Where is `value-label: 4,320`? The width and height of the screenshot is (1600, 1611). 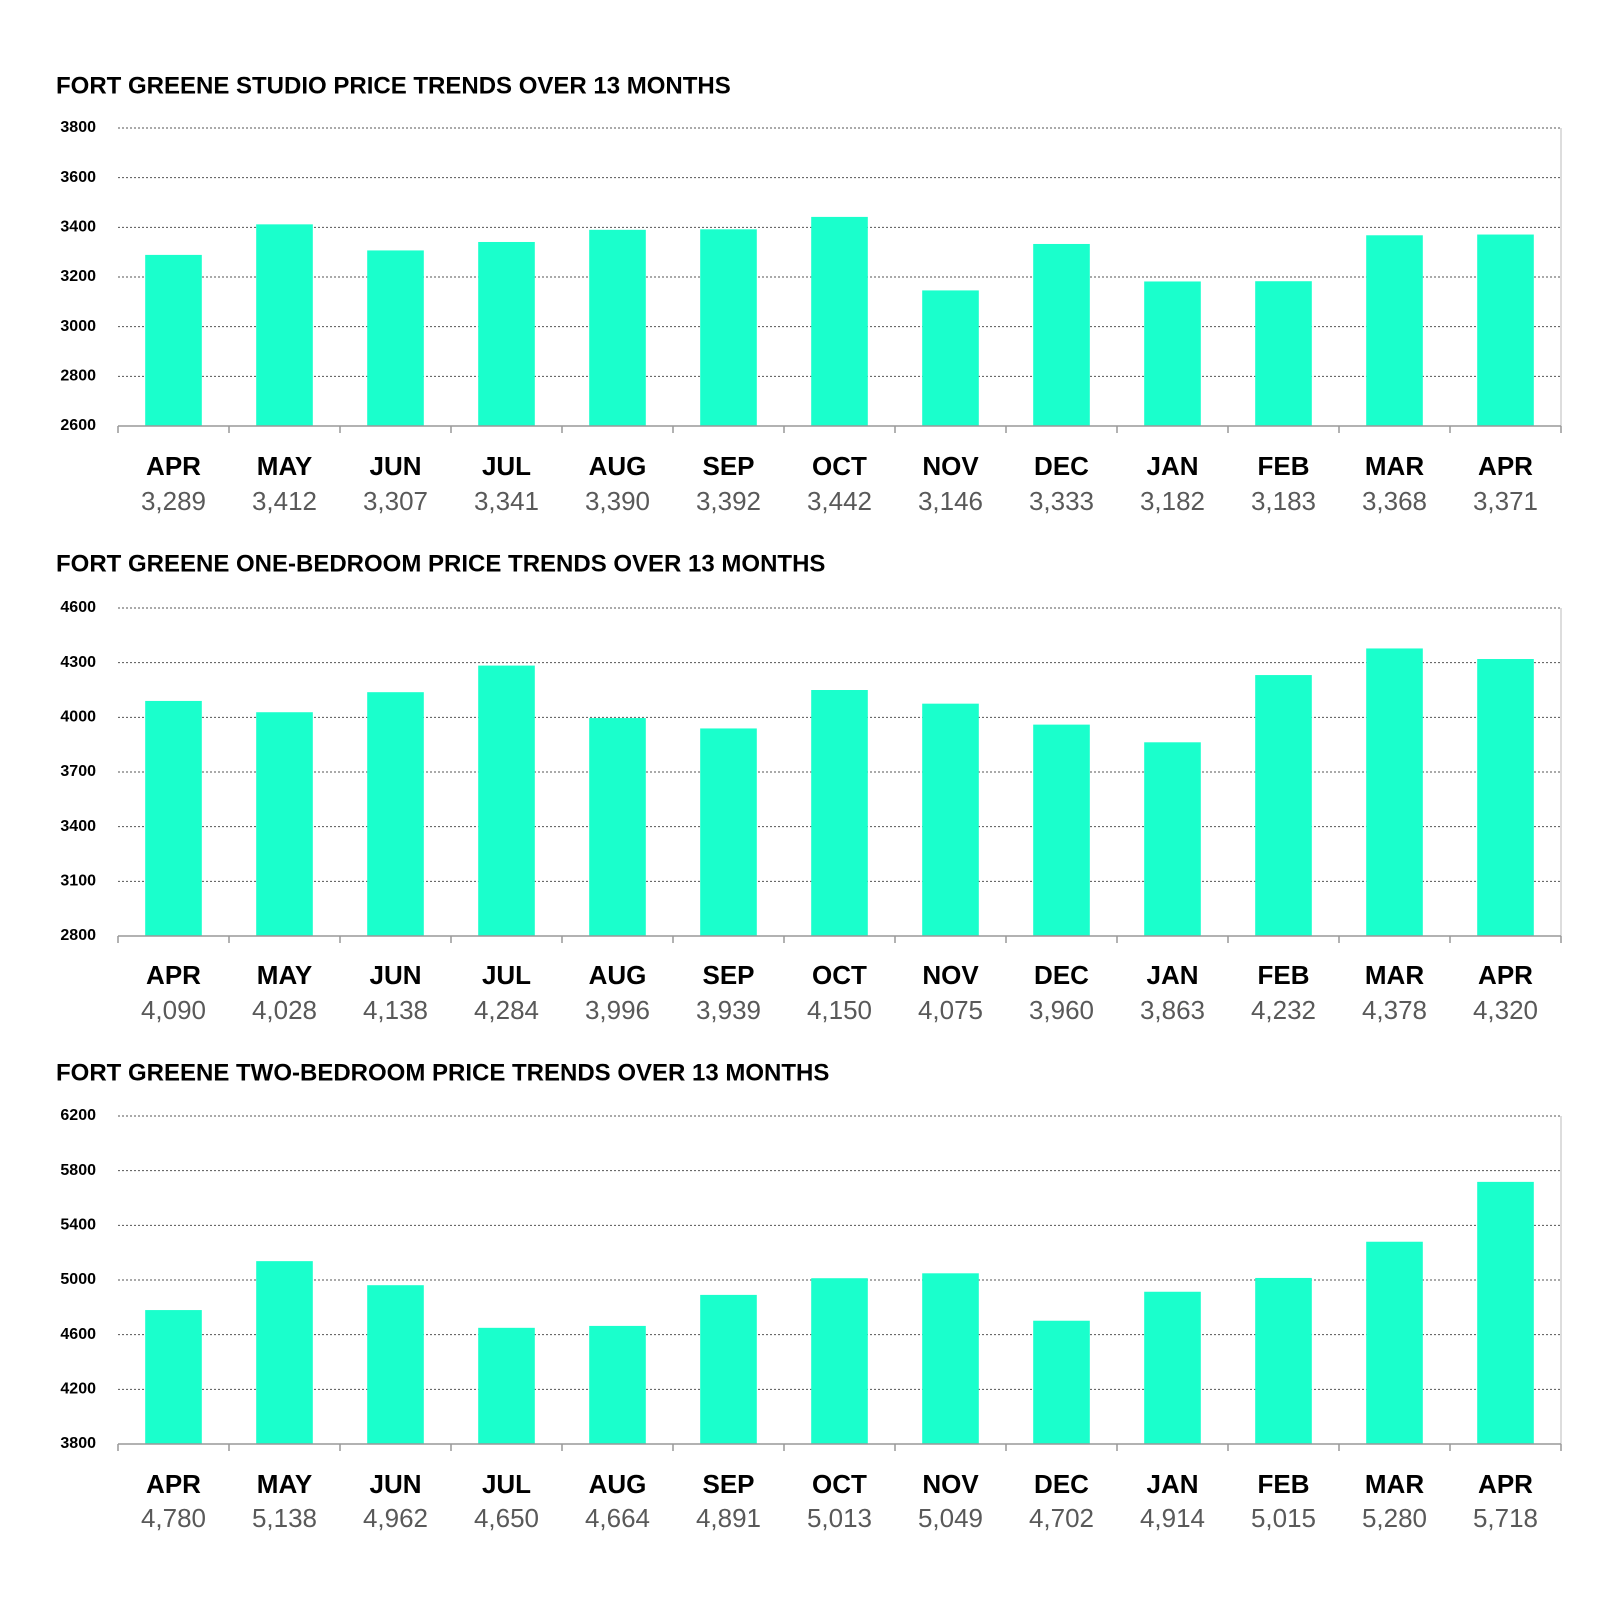 value-label: 4,320 is located at coordinates (1505, 1010).